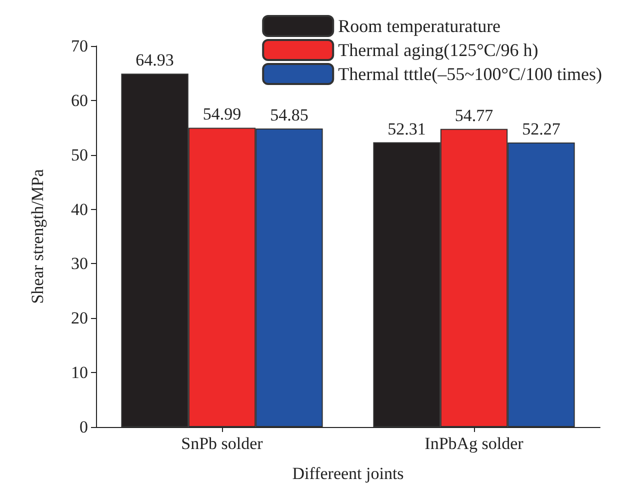 The width and height of the screenshot is (627, 496). I want to click on y-axis-title: Shear strength/MPa, so click(37, 236).